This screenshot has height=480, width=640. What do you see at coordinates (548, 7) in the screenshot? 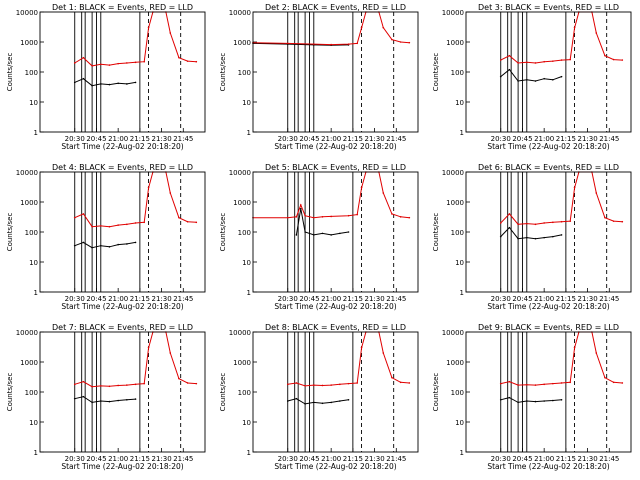
I see `panel-title: Det 3: BLACK = Events, RED = LLD` at bounding box center [548, 7].